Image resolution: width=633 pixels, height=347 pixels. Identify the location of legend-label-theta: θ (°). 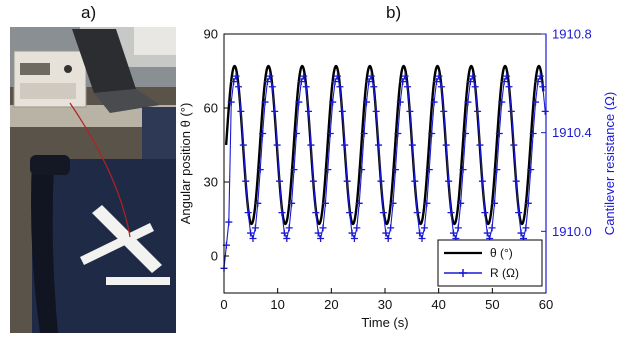
(501, 253).